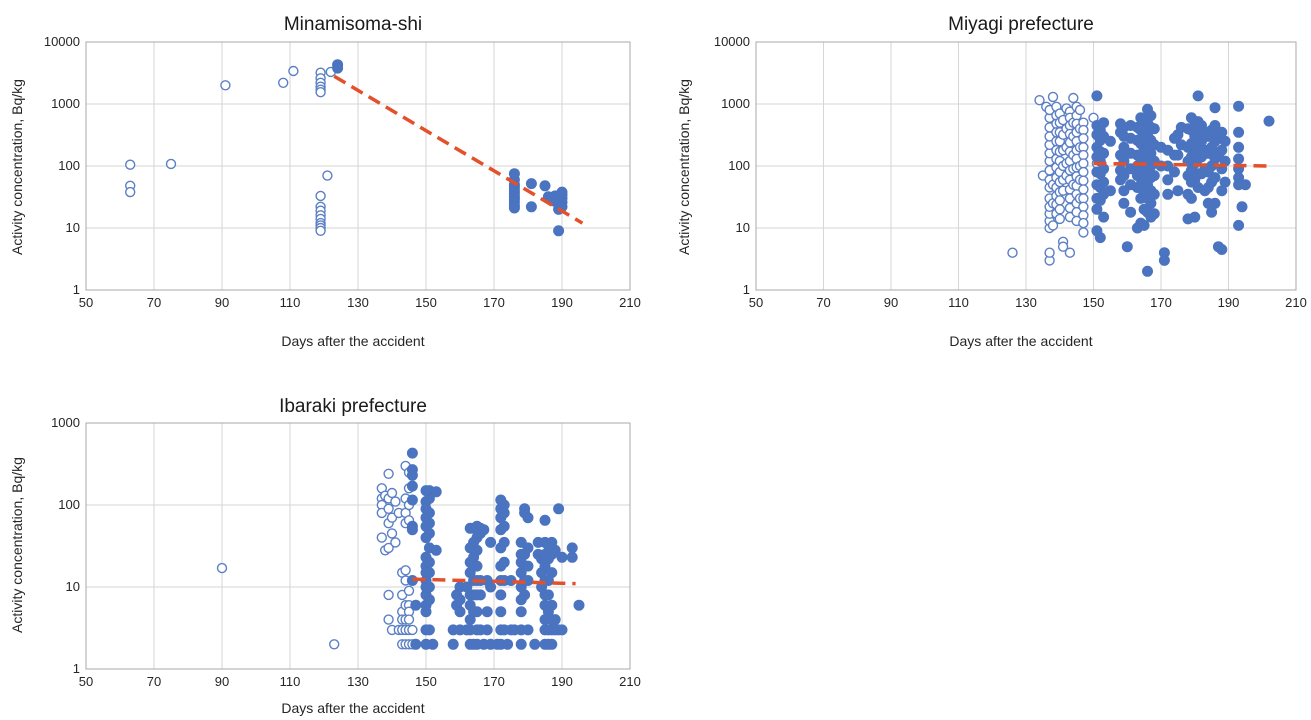 This screenshot has width=1311, height=720. Describe the element at coordinates (353, 406) in the screenshot. I see `chart-title: Ibaraki prefecture` at that location.